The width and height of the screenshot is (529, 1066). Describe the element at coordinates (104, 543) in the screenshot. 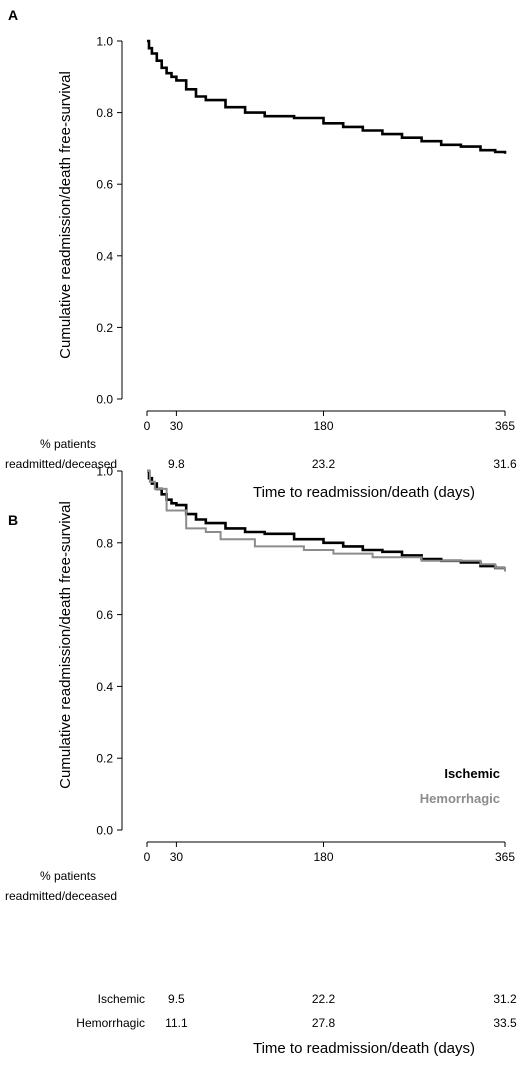

I see `y-tick-label-b-4: 0.8` at that location.